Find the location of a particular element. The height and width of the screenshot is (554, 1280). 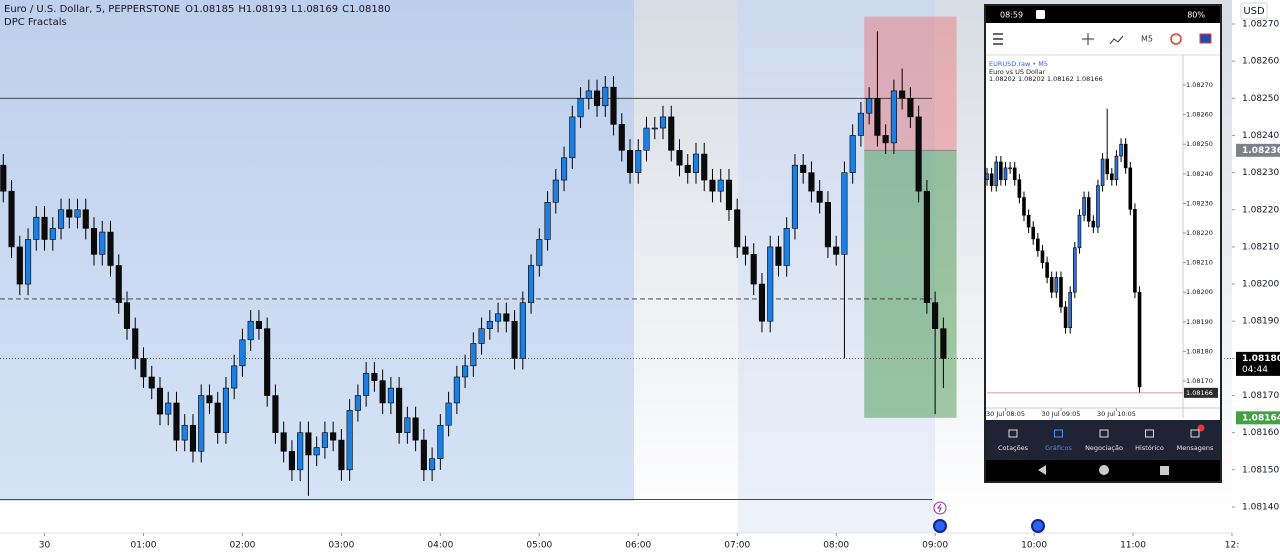

bottom-nav is located at coordinates (1103, 440).